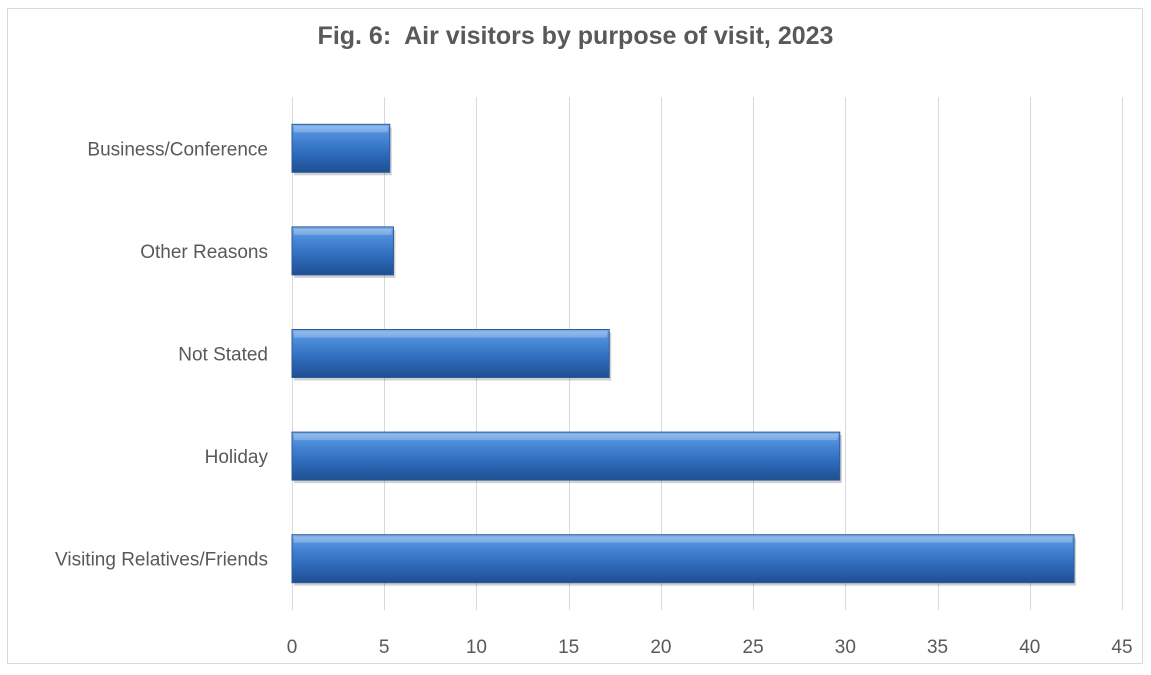  What do you see at coordinates (937, 647) in the screenshot?
I see `x-tick-label: 35` at bounding box center [937, 647].